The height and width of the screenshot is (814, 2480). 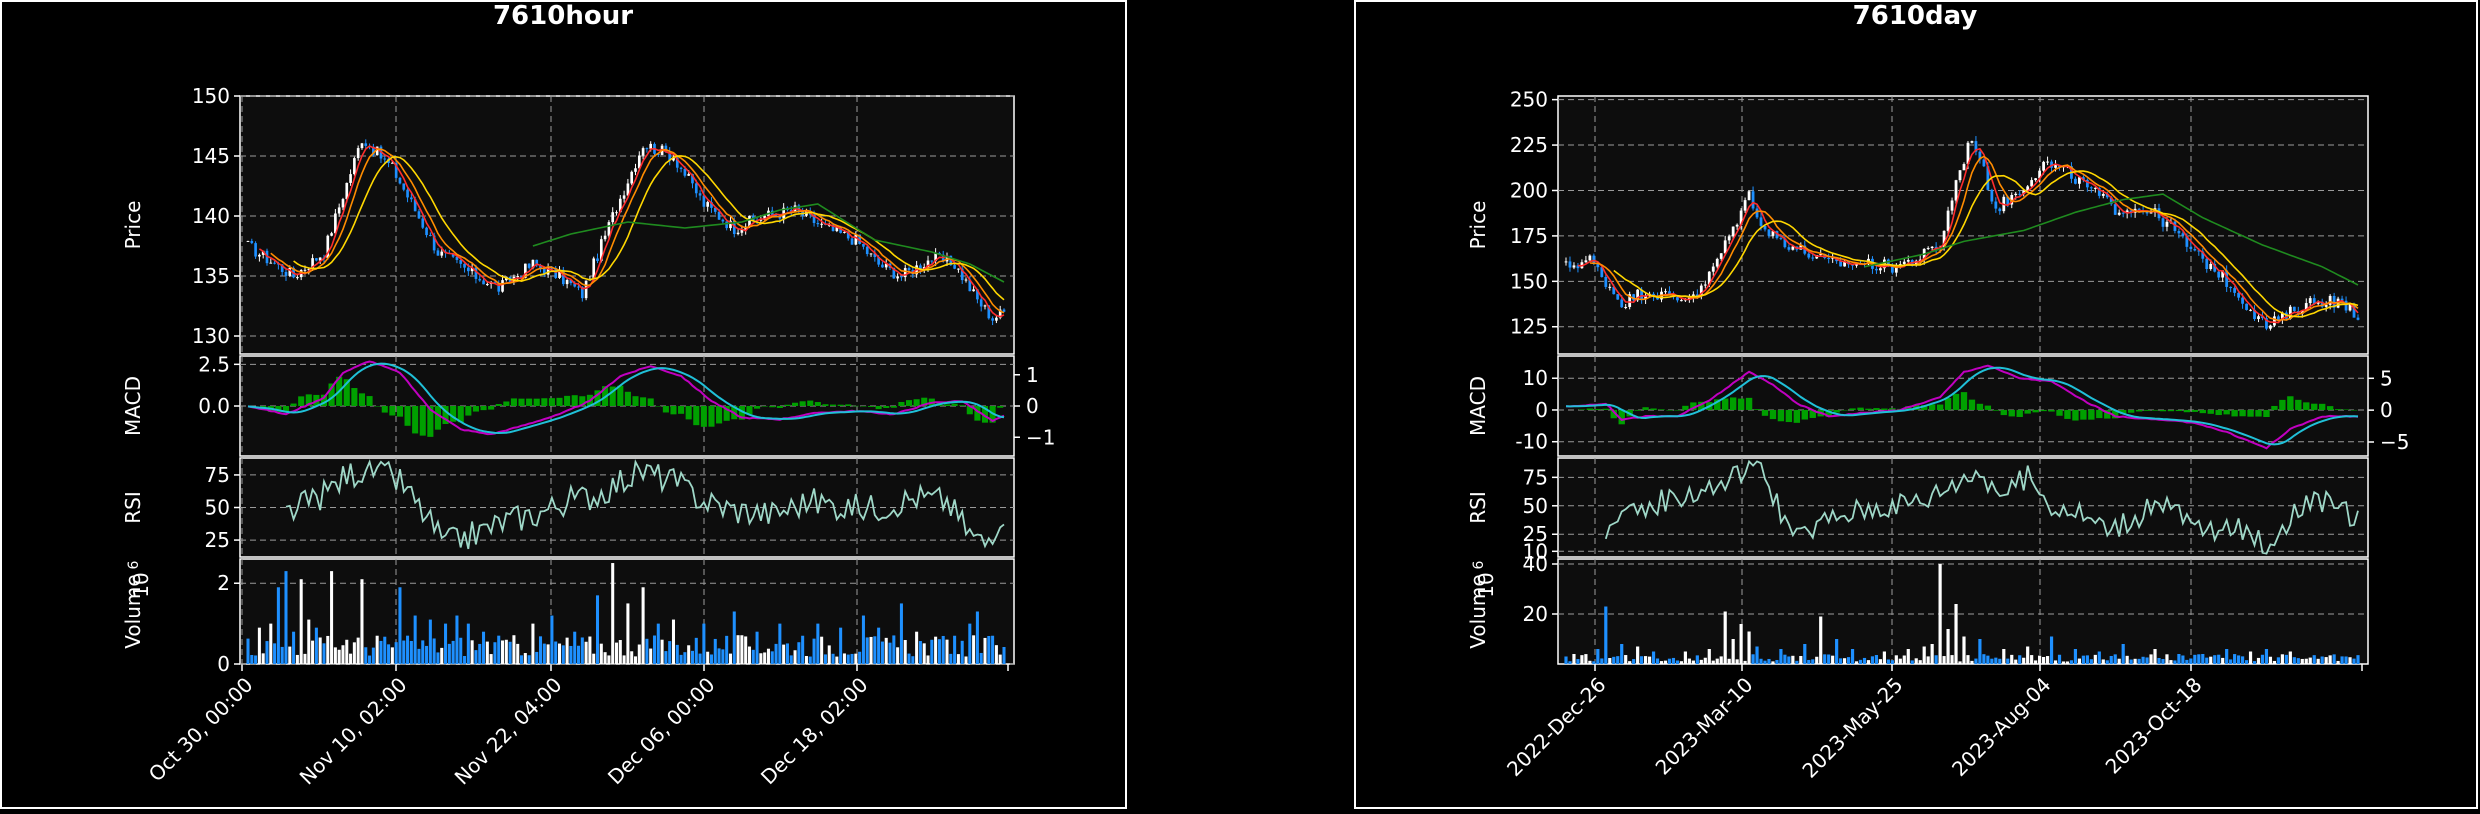 What do you see at coordinates (1535, 506) in the screenshot?
I see `rsi-ytick-label-2: 50` at bounding box center [1535, 506].